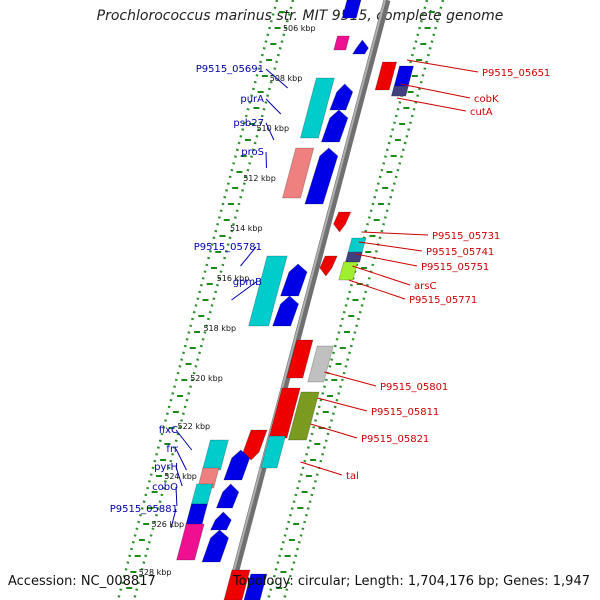  I want to click on gene-label-left: frr, so click(172, 449).